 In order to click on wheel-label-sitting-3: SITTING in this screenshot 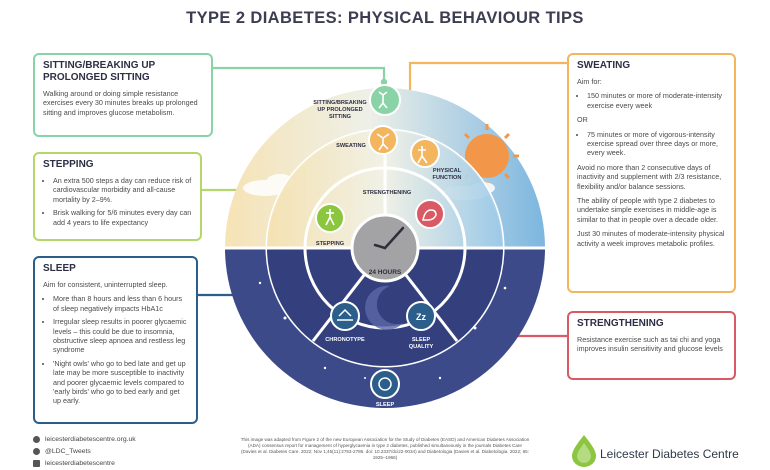, I will do `click(340, 117)`.